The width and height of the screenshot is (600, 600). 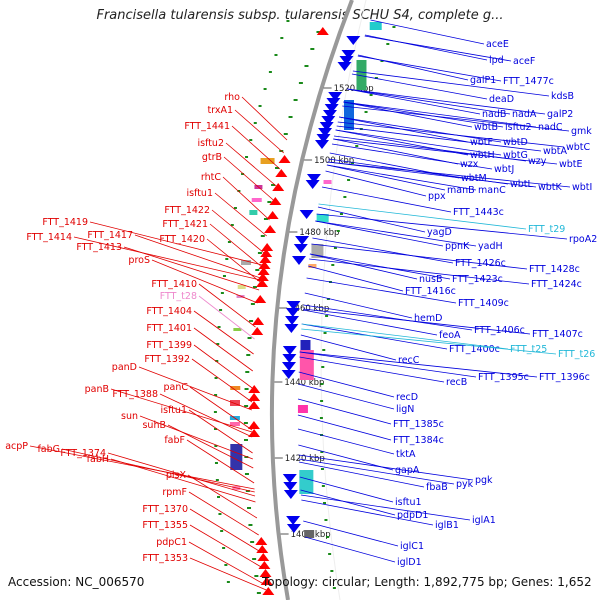 What do you see at coordinates (169, 345) in the screenshot?
I see `gene-label: FTT_1399` at bounding box center [169, 345].